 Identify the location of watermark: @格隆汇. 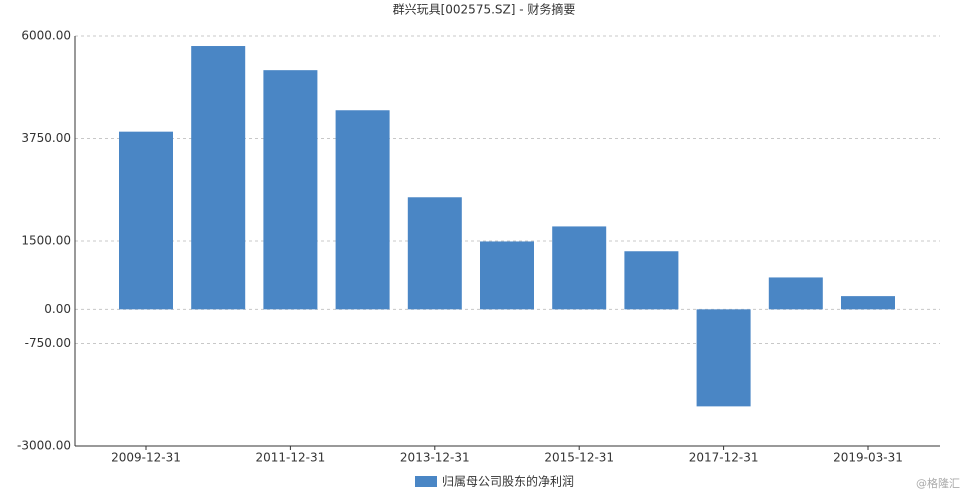
(938, 483).